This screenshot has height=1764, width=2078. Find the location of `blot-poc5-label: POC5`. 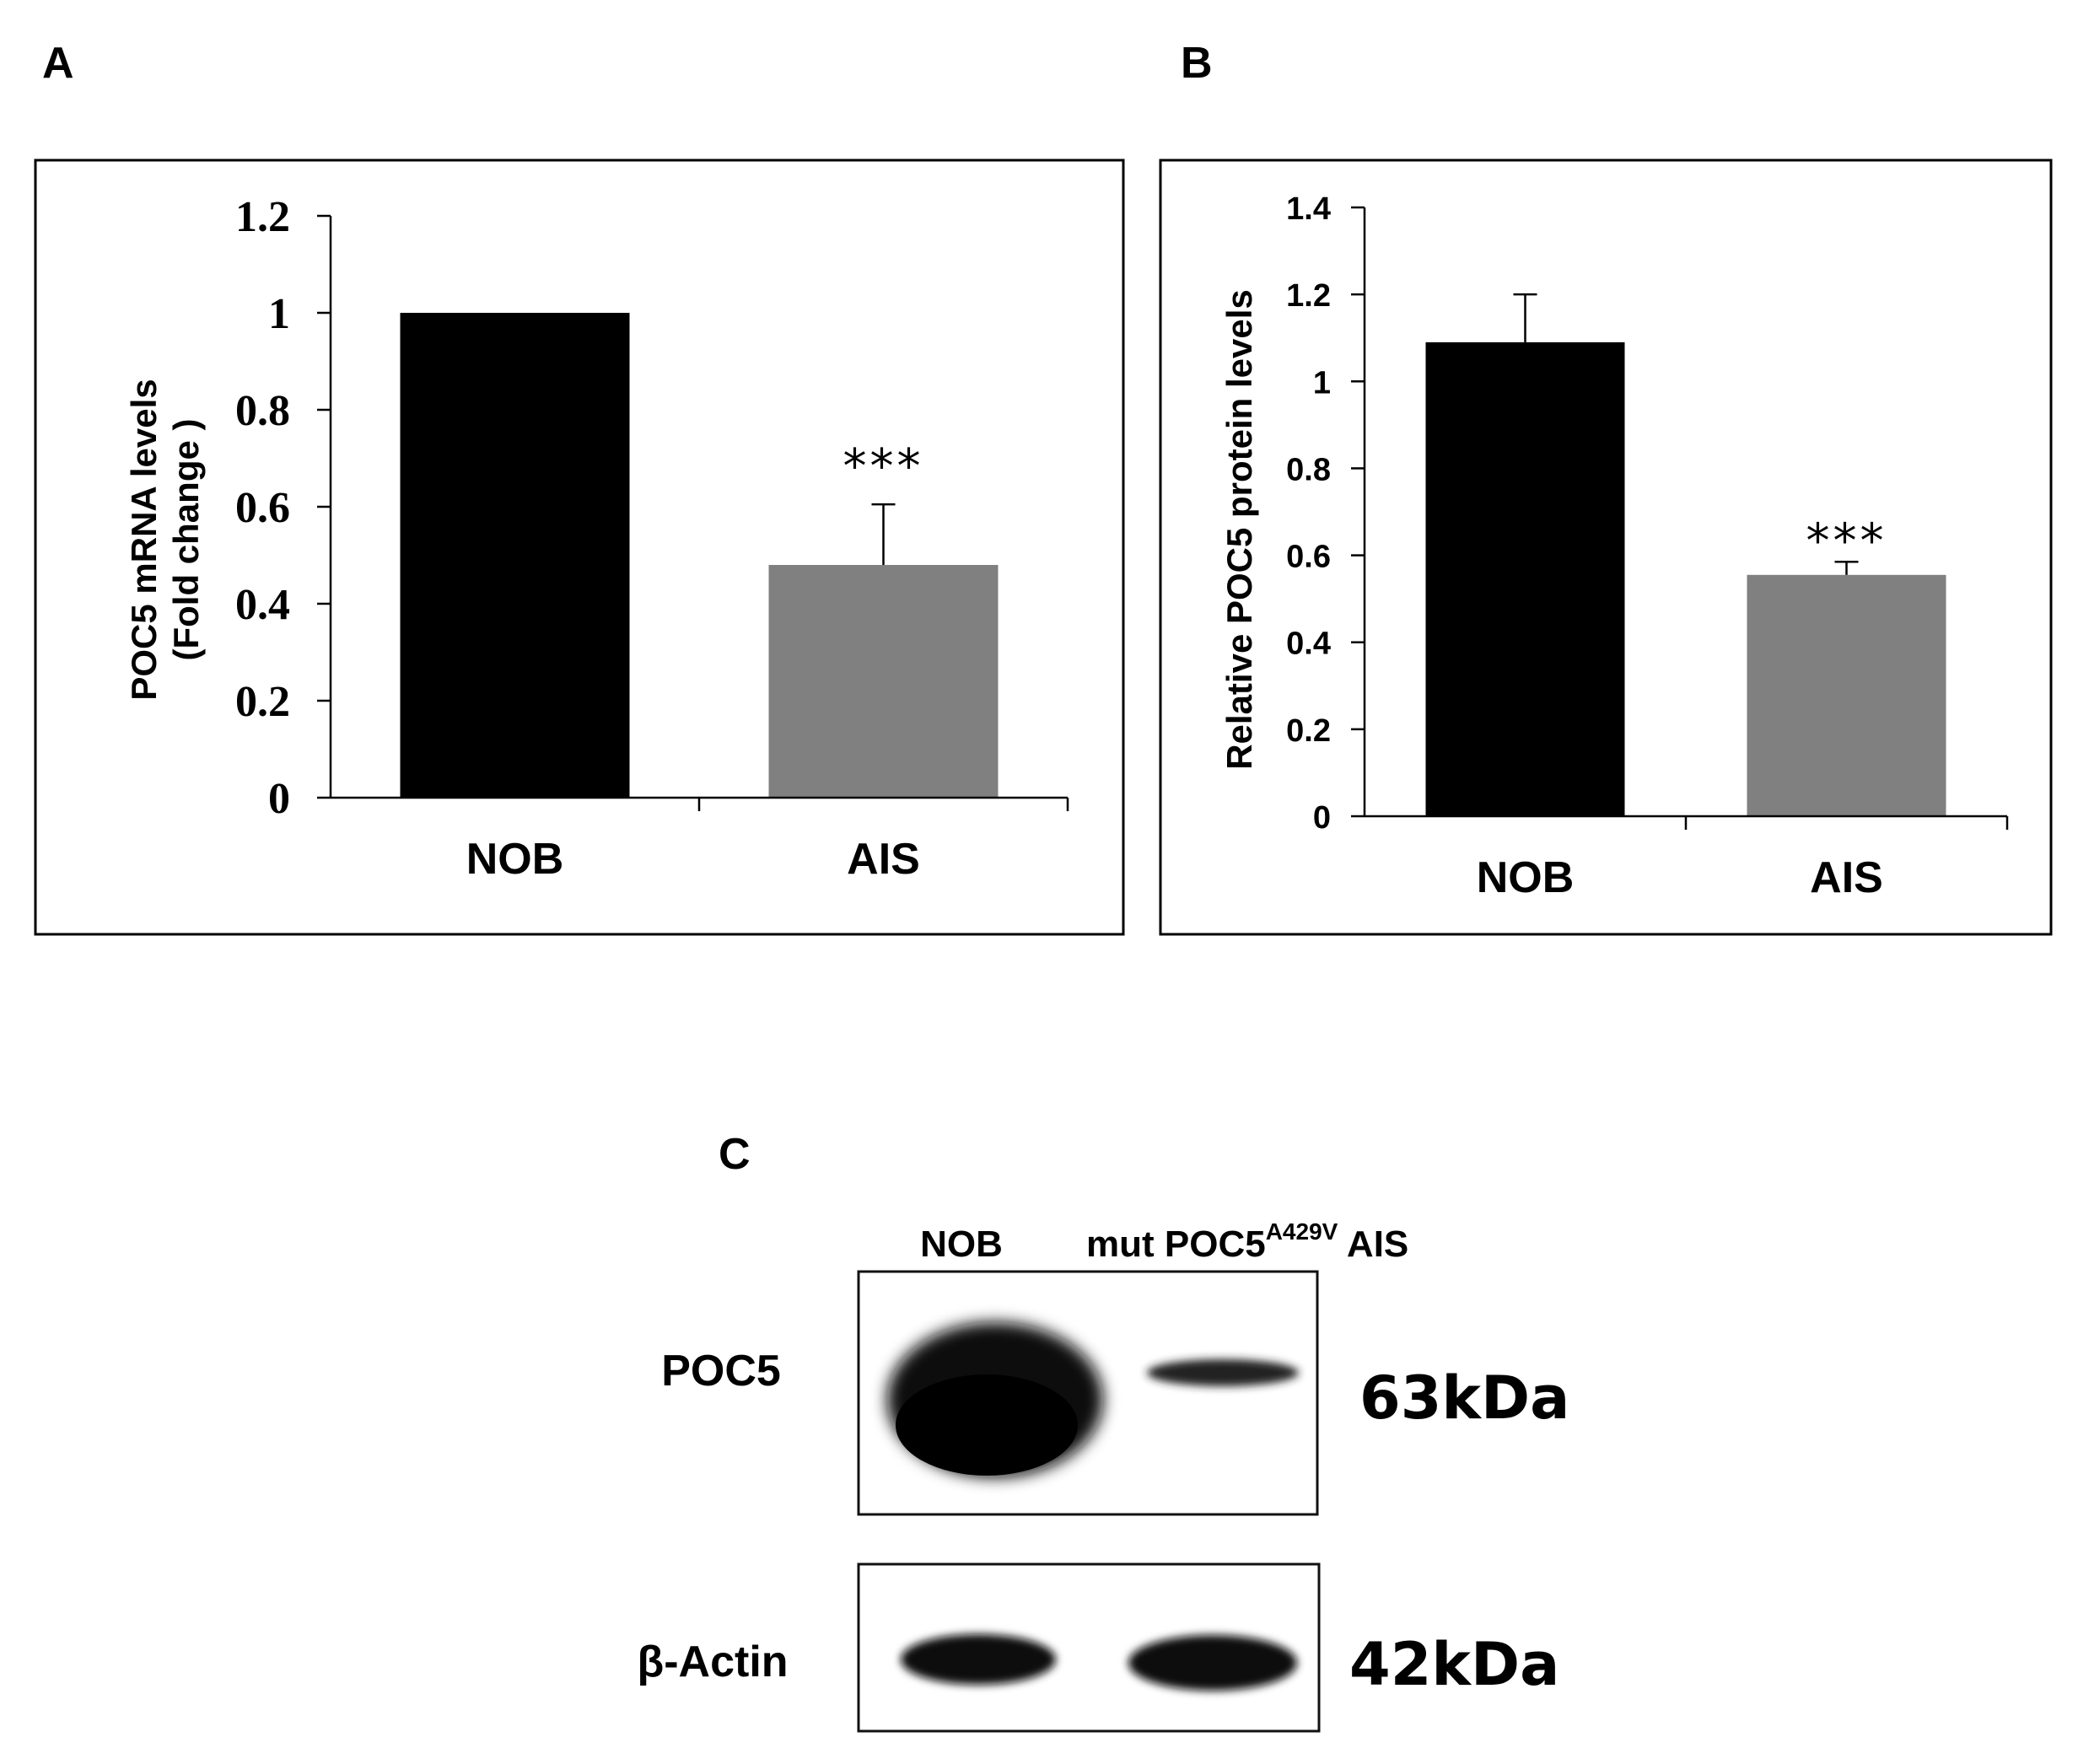

blot-poc5-label: POC5 is located at coordinates (721, 1371).